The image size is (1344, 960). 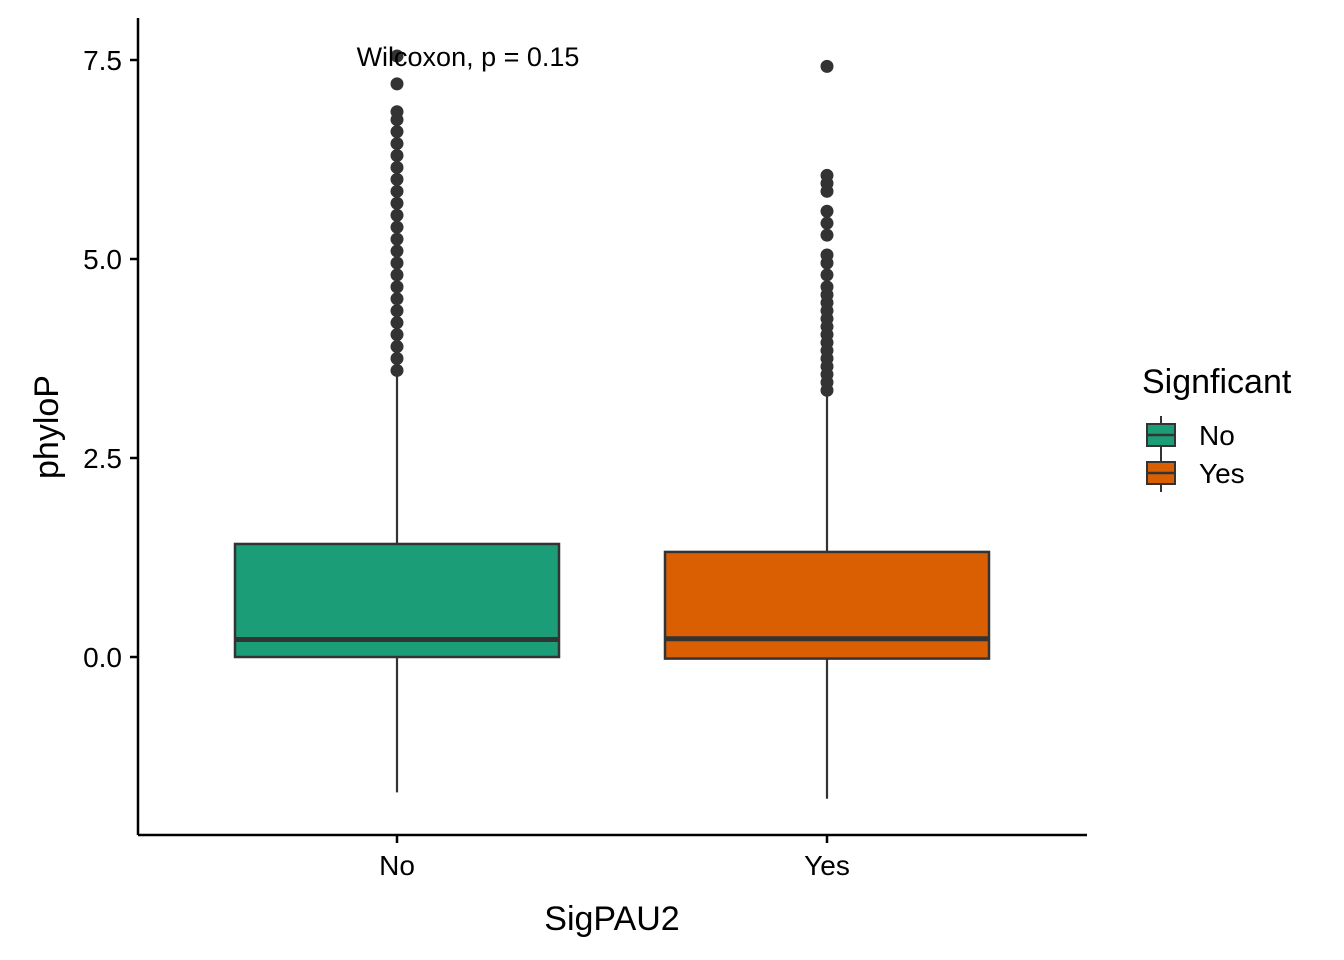 What do you see at coordinates (827, 605) in the screenshot?
I see `iqr-box` at bounding box center [827, 605].